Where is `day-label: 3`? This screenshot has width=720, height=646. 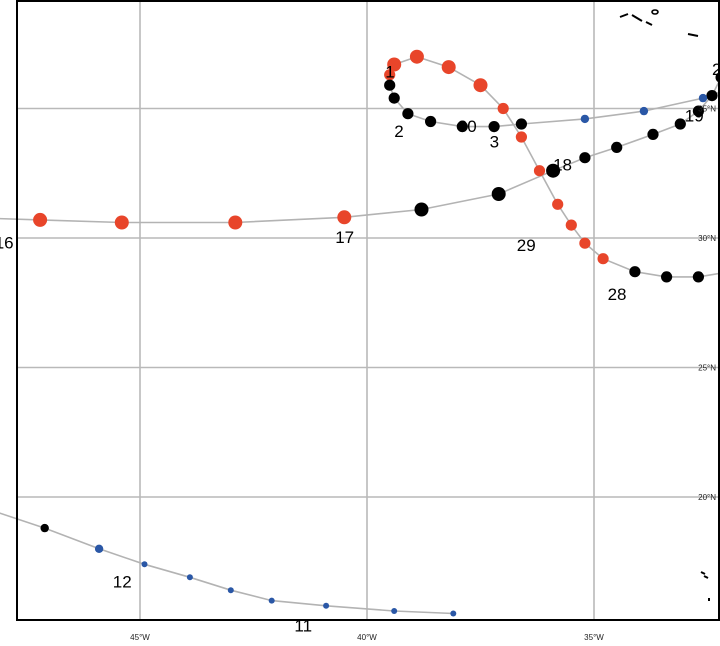 day-label: 3 is located at coordinates (494, 141).